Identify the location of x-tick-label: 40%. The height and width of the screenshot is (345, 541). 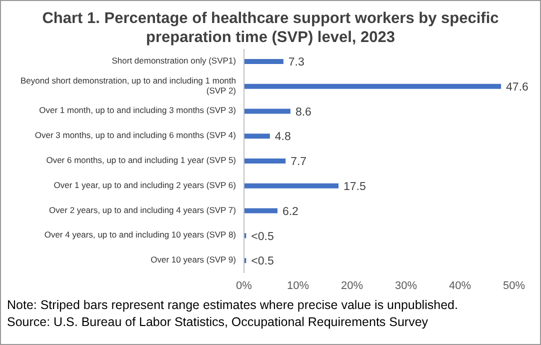
(460, 286).